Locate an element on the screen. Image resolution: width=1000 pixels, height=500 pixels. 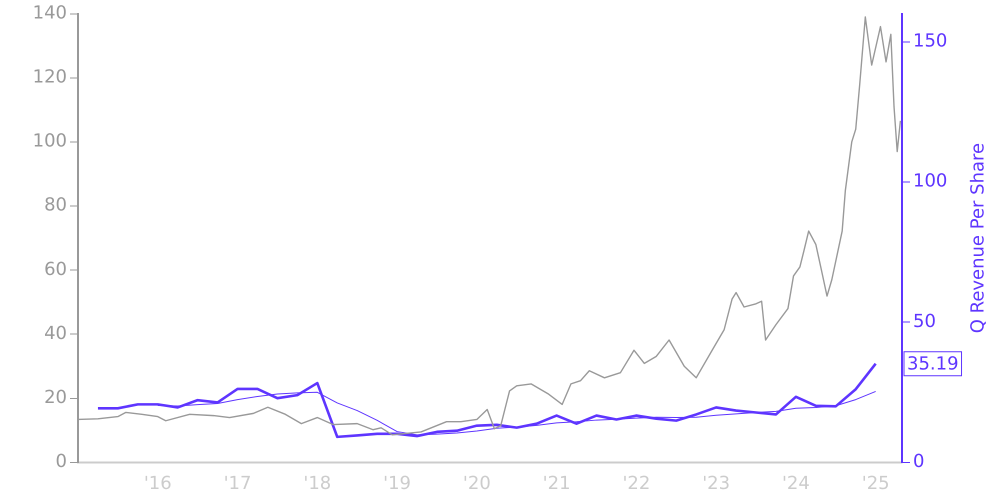
y-tick-label: 100 is located at coordinates (49, 141).